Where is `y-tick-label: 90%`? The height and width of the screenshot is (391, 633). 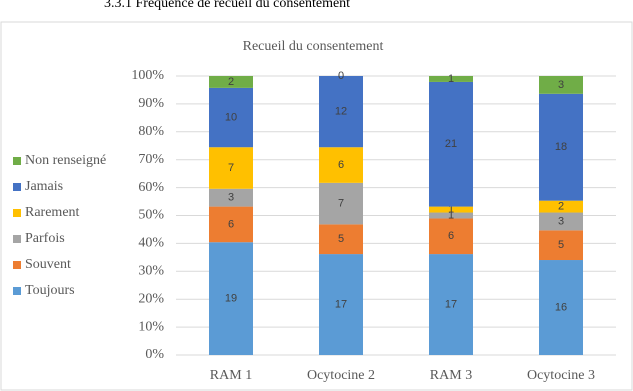 y-tick-label: 90% is located at coordinates (151, 103).